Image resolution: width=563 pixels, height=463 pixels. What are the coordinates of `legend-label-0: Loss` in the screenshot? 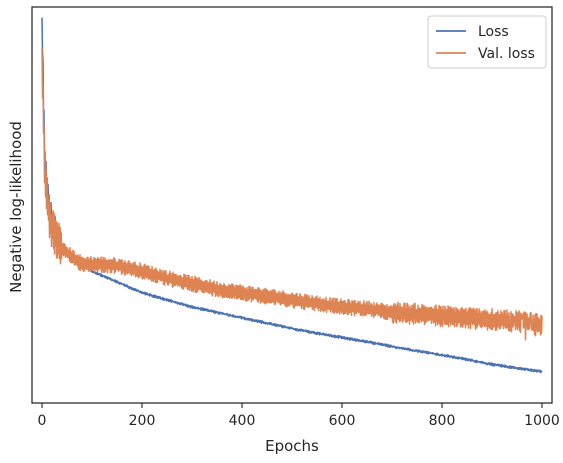 It's located at (493, 32).